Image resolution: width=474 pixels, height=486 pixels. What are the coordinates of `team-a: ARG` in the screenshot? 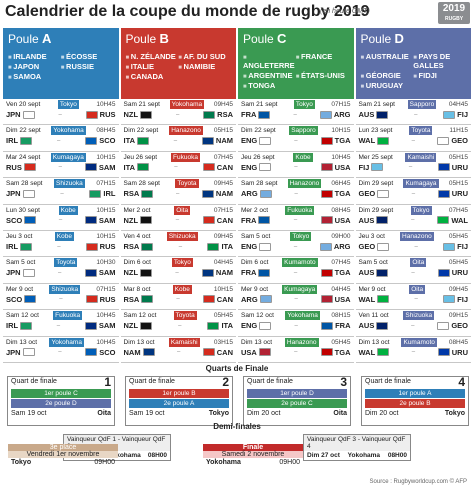 It's located at (249, 299).